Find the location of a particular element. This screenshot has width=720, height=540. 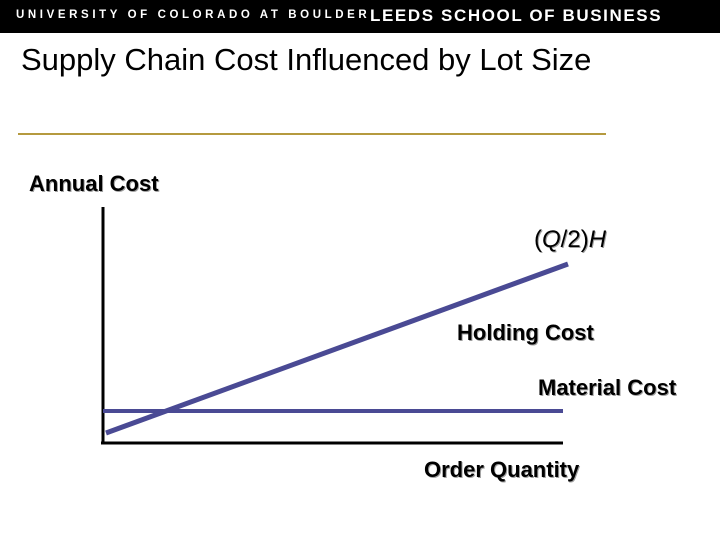

holding-cost-label: Holding Cost is located at coordinates (525, 332).